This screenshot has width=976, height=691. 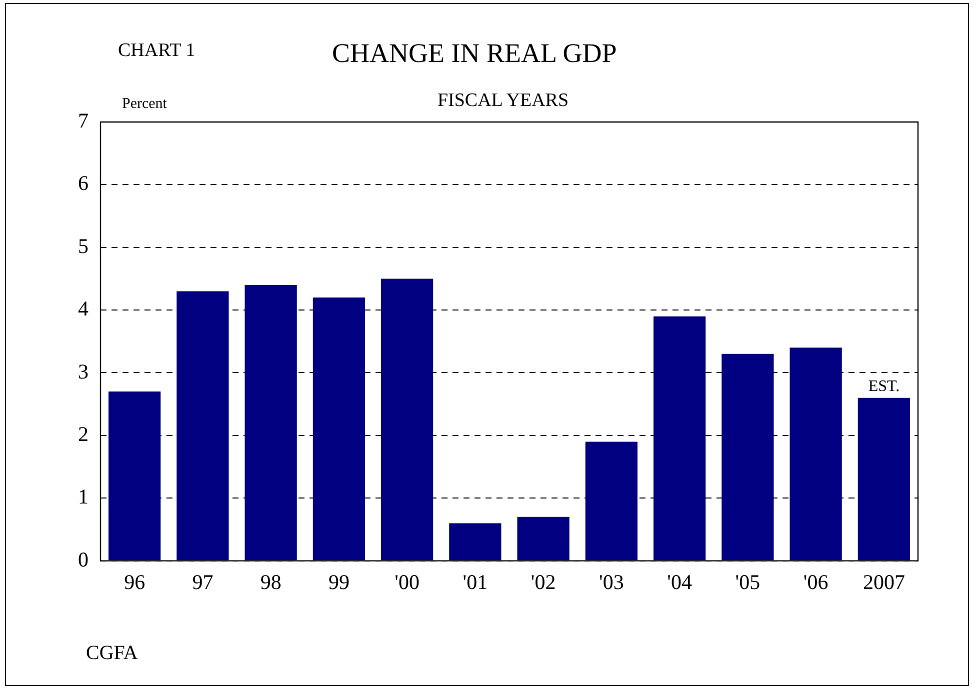 I want to click on x-tick-label: '01, so click(x=475, y=582).